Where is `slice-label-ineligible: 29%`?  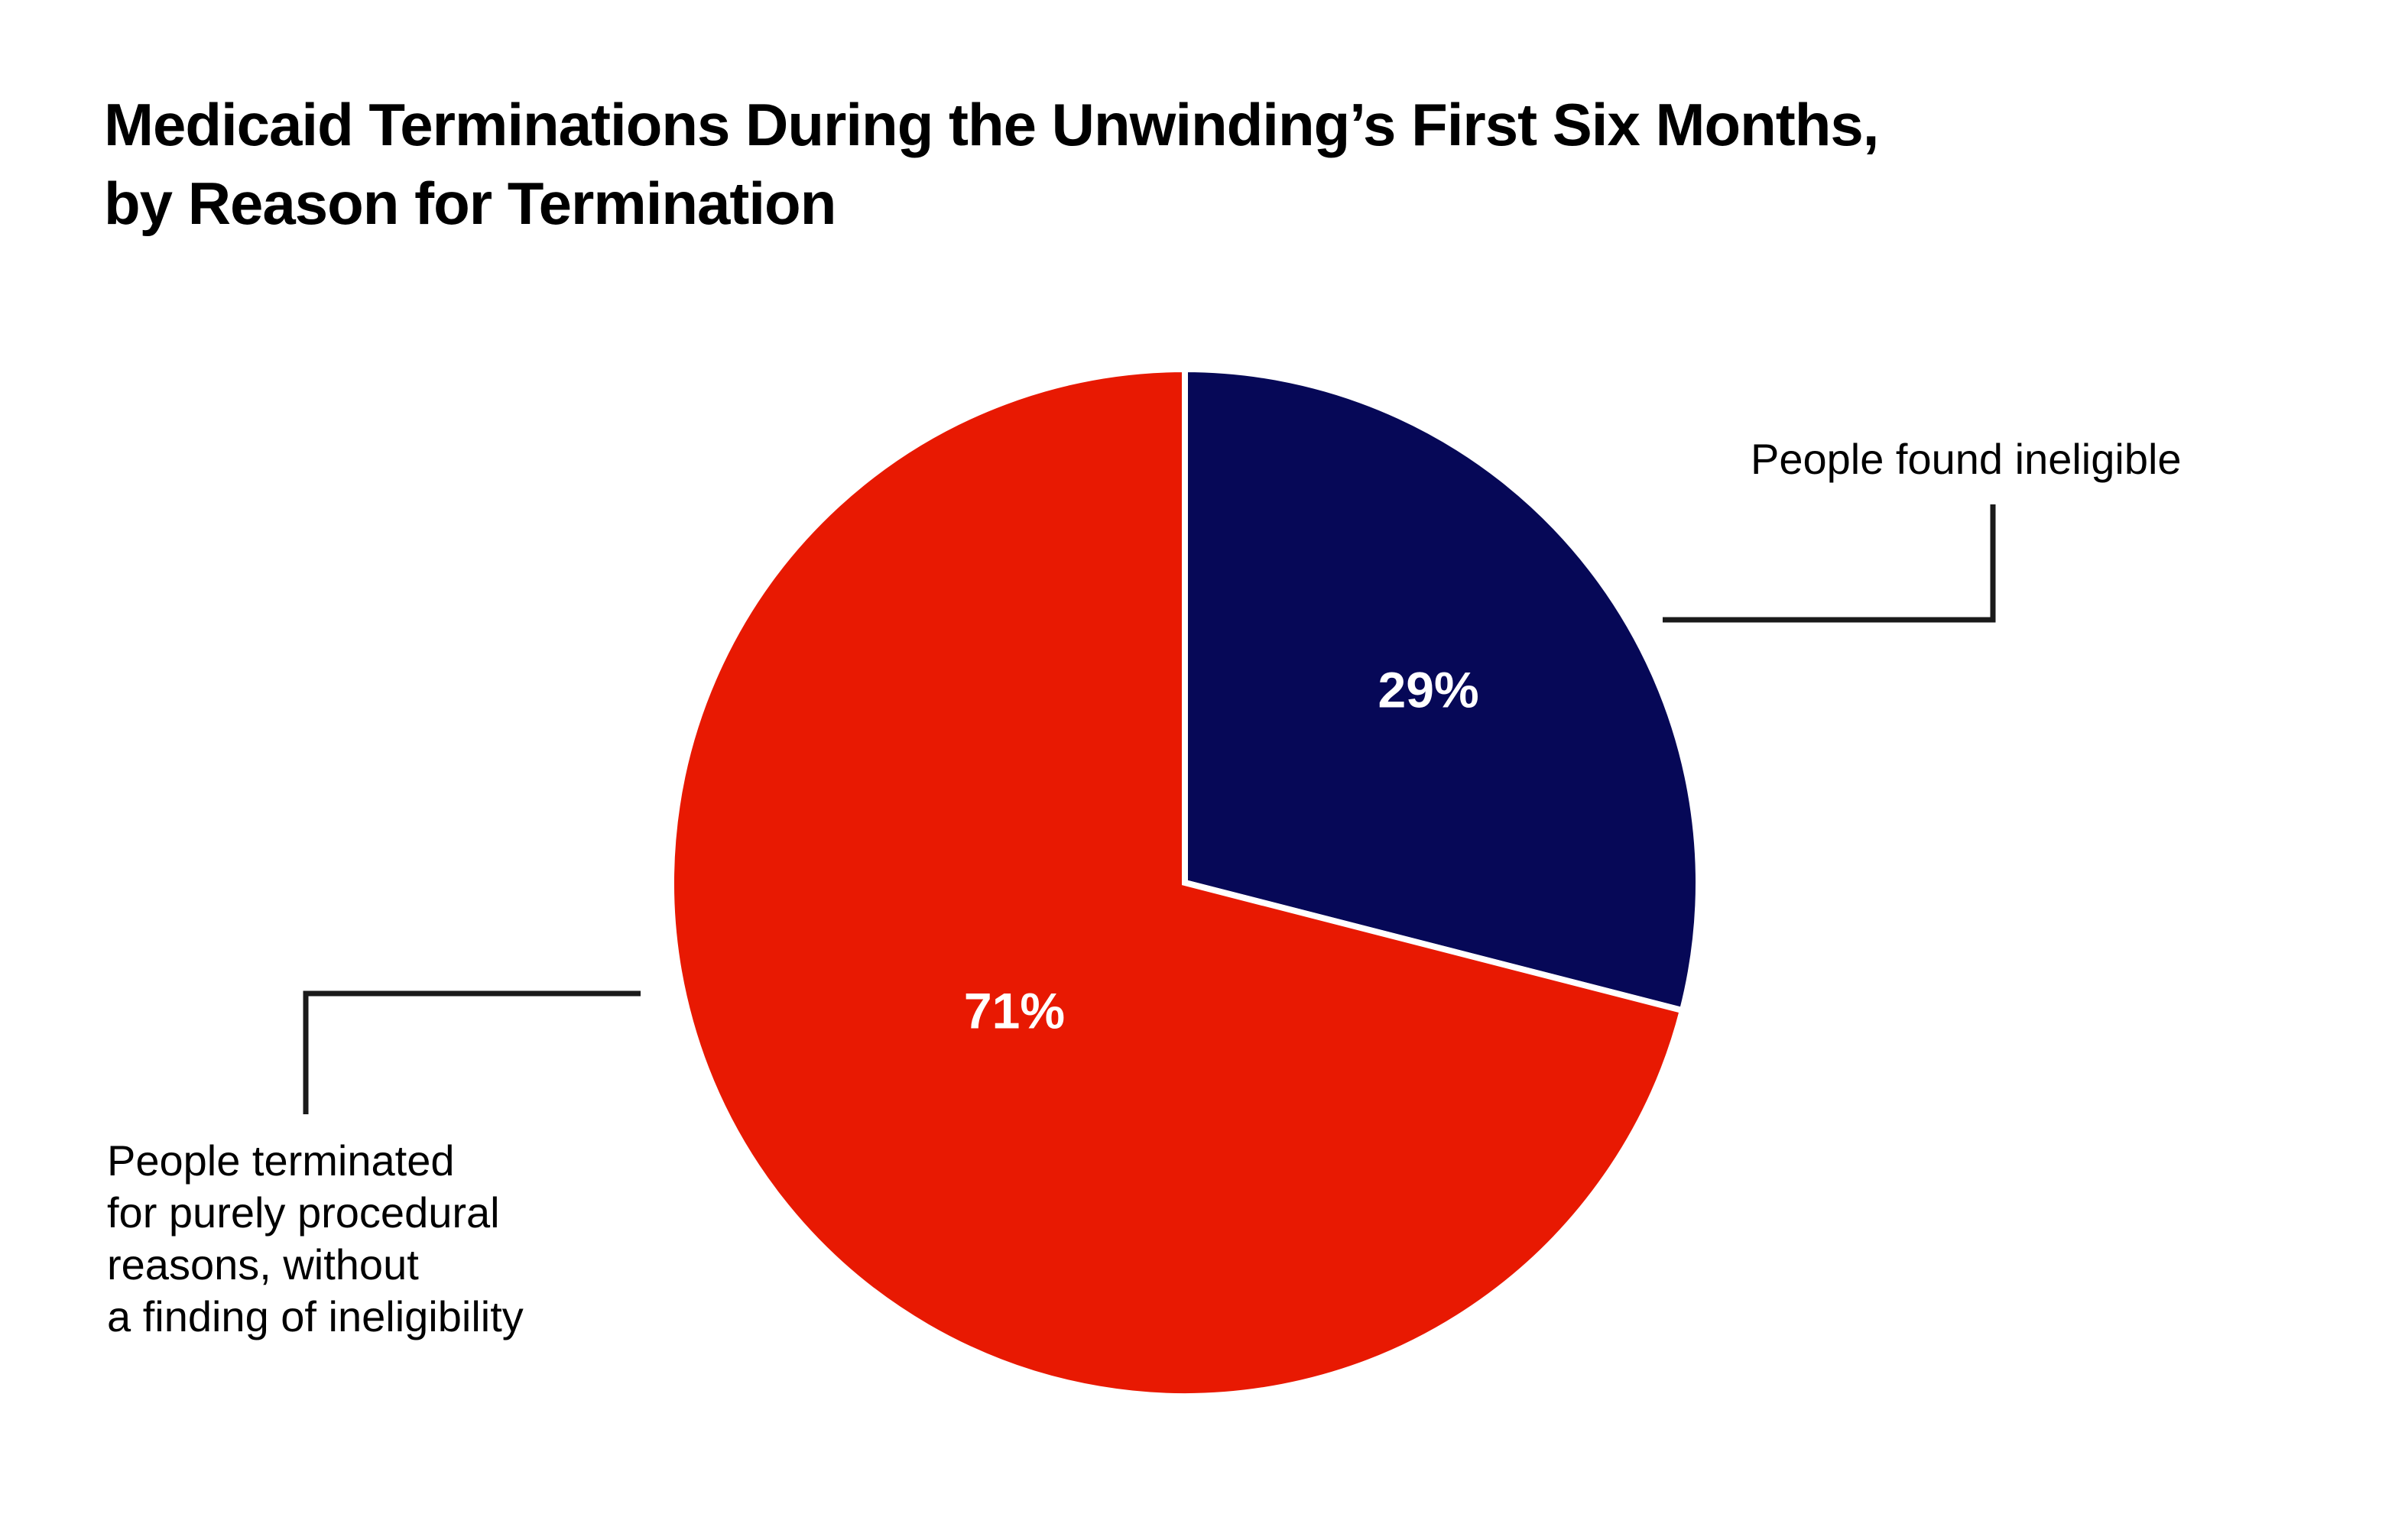
slice-label-ineligible: 29% is located at coordinates (1429, 689).